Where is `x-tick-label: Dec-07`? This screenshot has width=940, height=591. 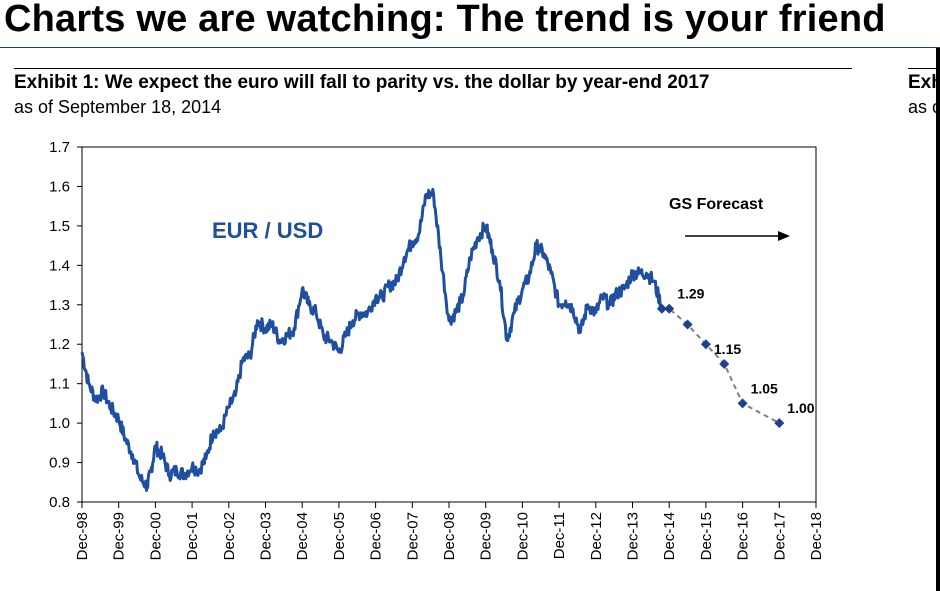 x-tick-label: Dec-07 is located at coordinates (412, 536).